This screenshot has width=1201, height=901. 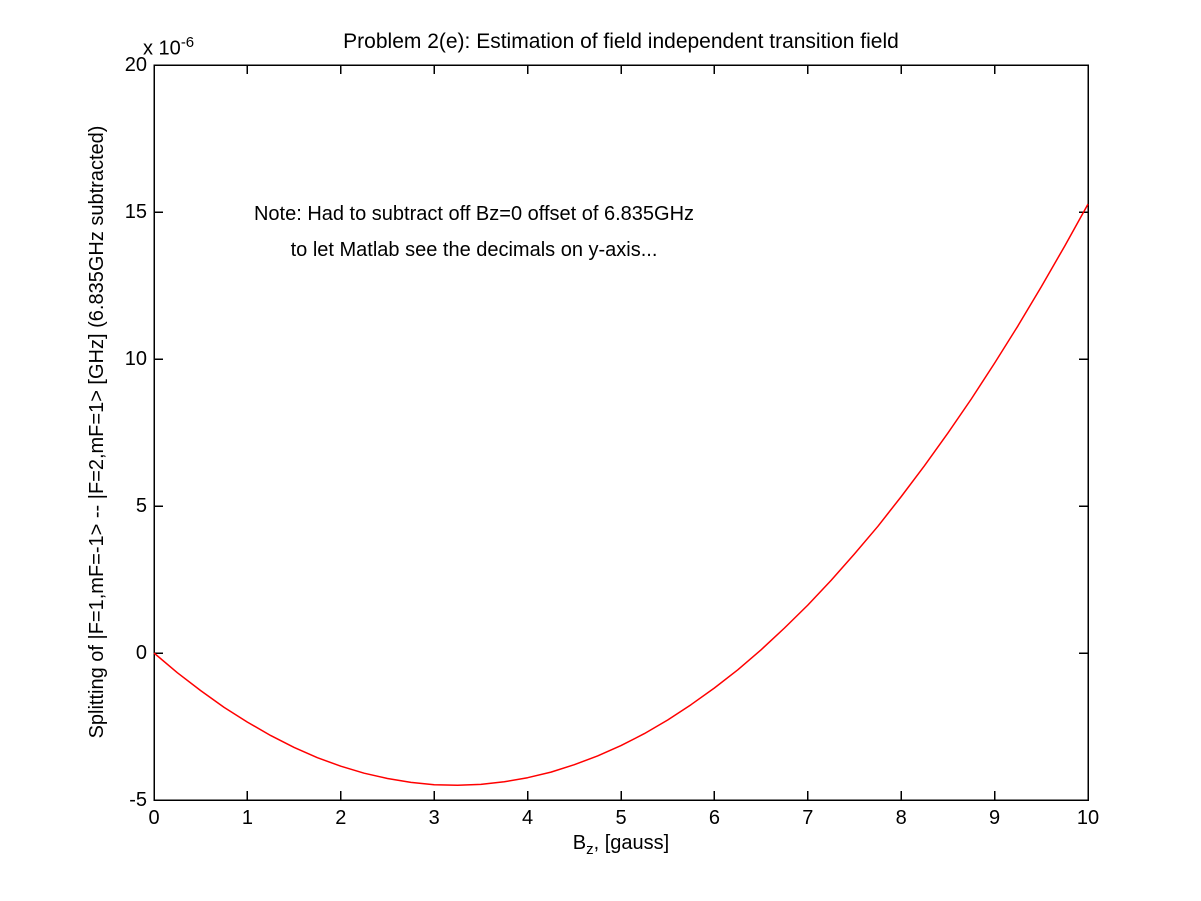 What do you see at coordinates (135, 212) in the screenshot?
I see `y-tick-label: 15` at bounding box center [135, 212].